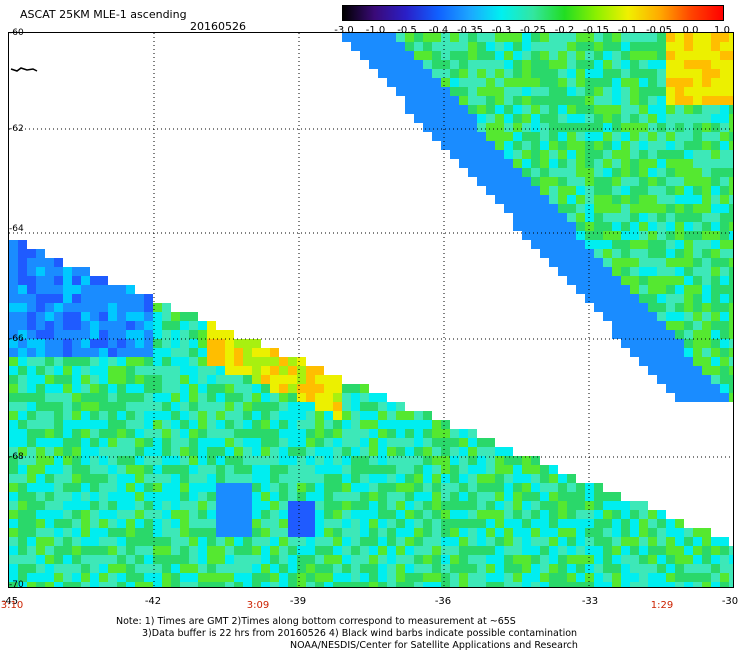 This screenshot has width=740, height=651. What do you see at coordinates (590, 601) in the screenshot?
I see `longitude-label: -33` at bounding box center [590, 601].